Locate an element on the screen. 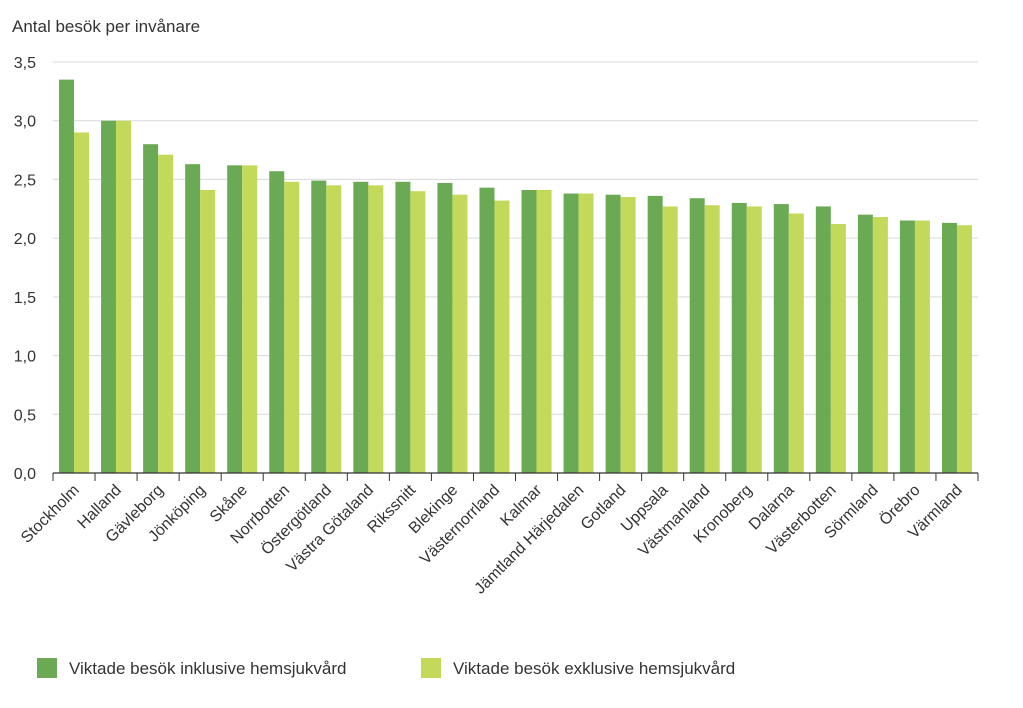 The height and width of the screenshot is (708, 1023). y-tick-label: 3,0 is located at coordinates (25, 122).